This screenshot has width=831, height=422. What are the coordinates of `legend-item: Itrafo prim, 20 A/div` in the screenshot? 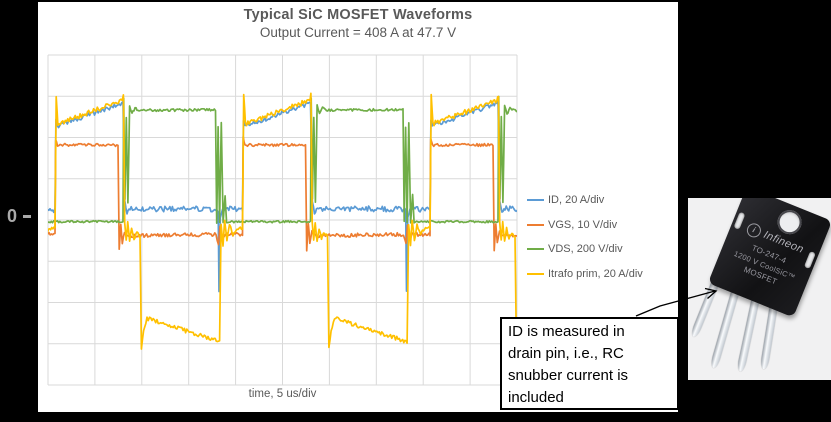 It's located at (585, 274).